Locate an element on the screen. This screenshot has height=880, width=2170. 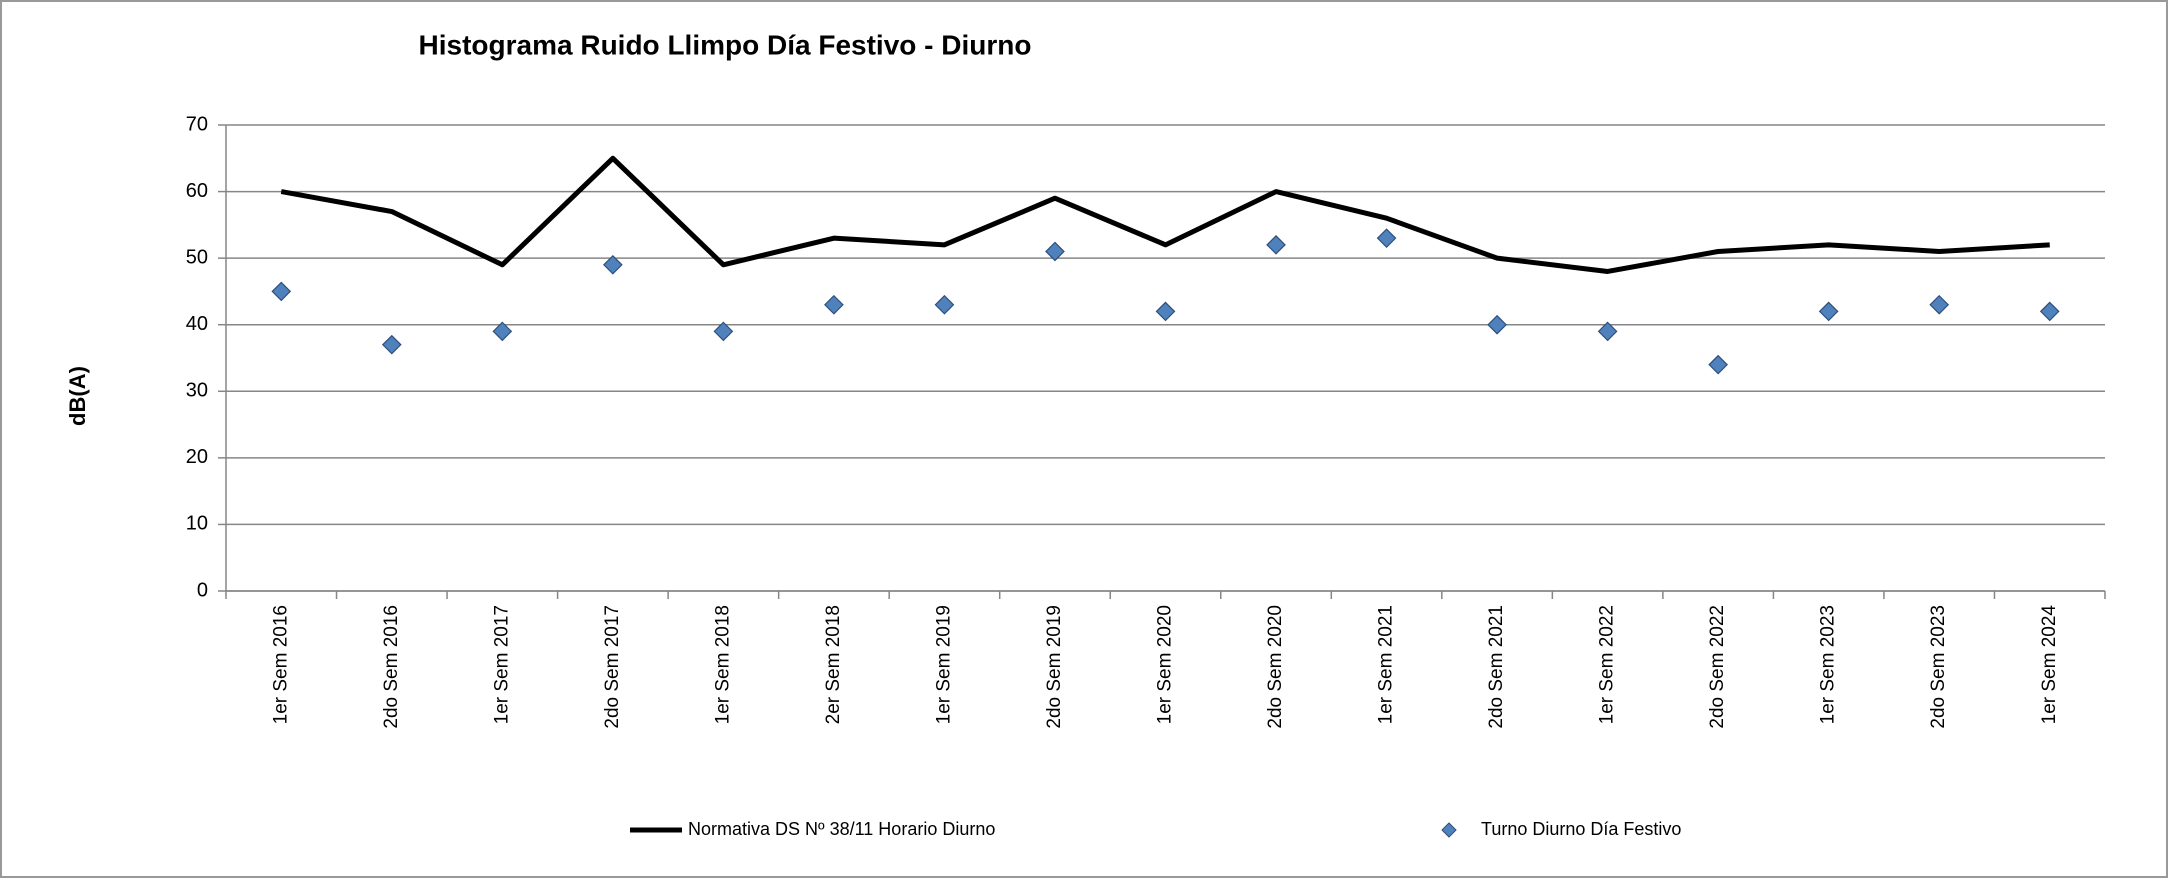
x-tick-label: 1er Sem 2021 is located at coordinates (1386, 664).